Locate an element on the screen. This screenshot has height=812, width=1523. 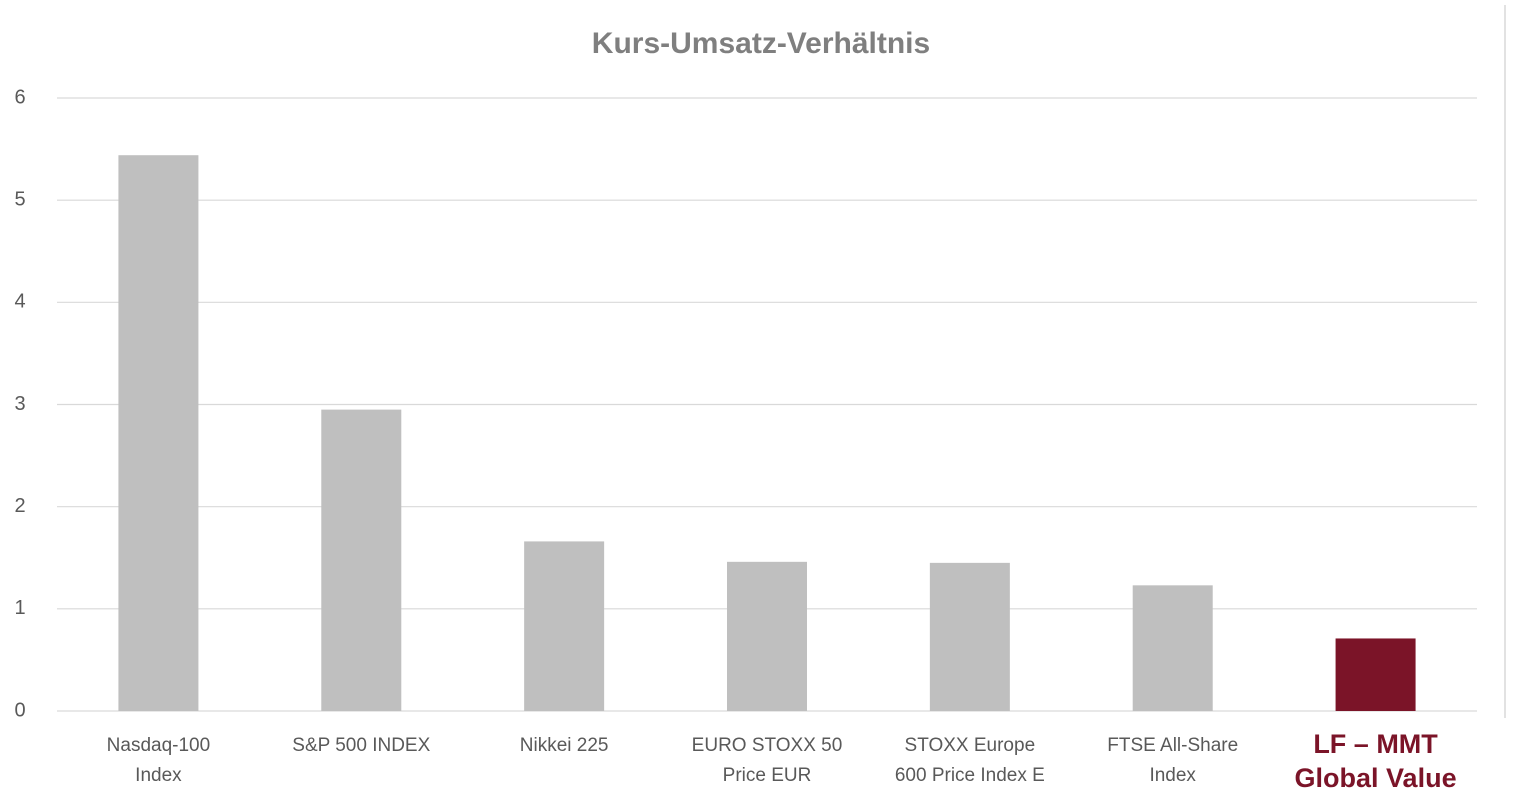
x-tick-label: LF – MMT Global Value is located at coordinates (1375, 761).